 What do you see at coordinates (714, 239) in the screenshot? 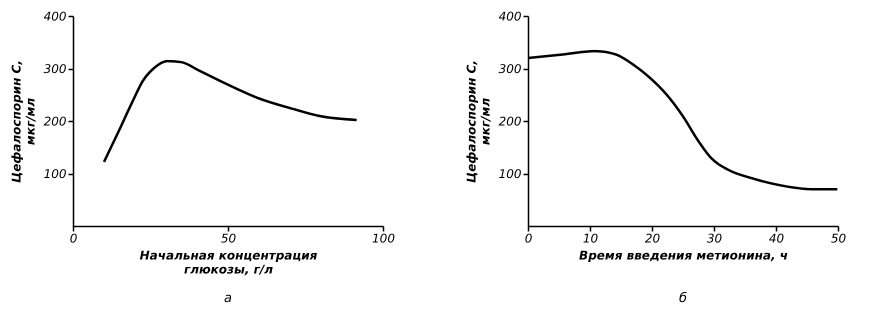
I see `x-tick-label: 30` at bounding box center [714, 239].